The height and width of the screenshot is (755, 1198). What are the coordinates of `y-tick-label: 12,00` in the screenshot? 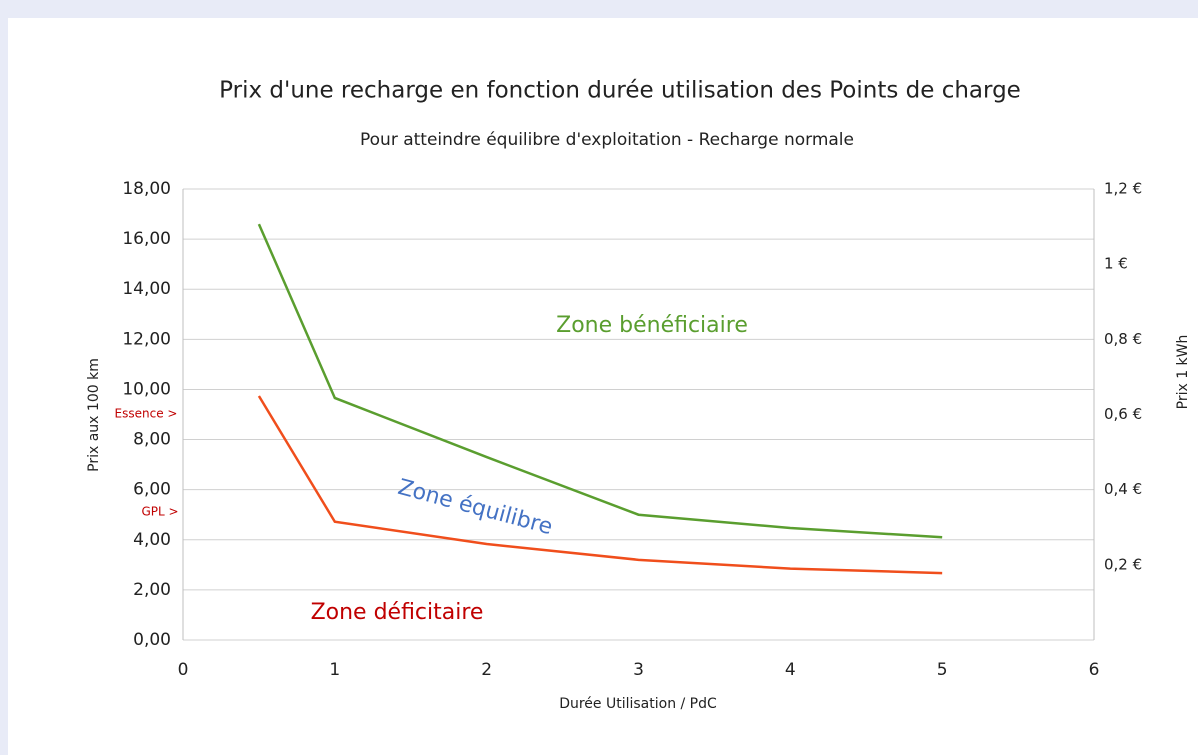 It's located at (146, 339).